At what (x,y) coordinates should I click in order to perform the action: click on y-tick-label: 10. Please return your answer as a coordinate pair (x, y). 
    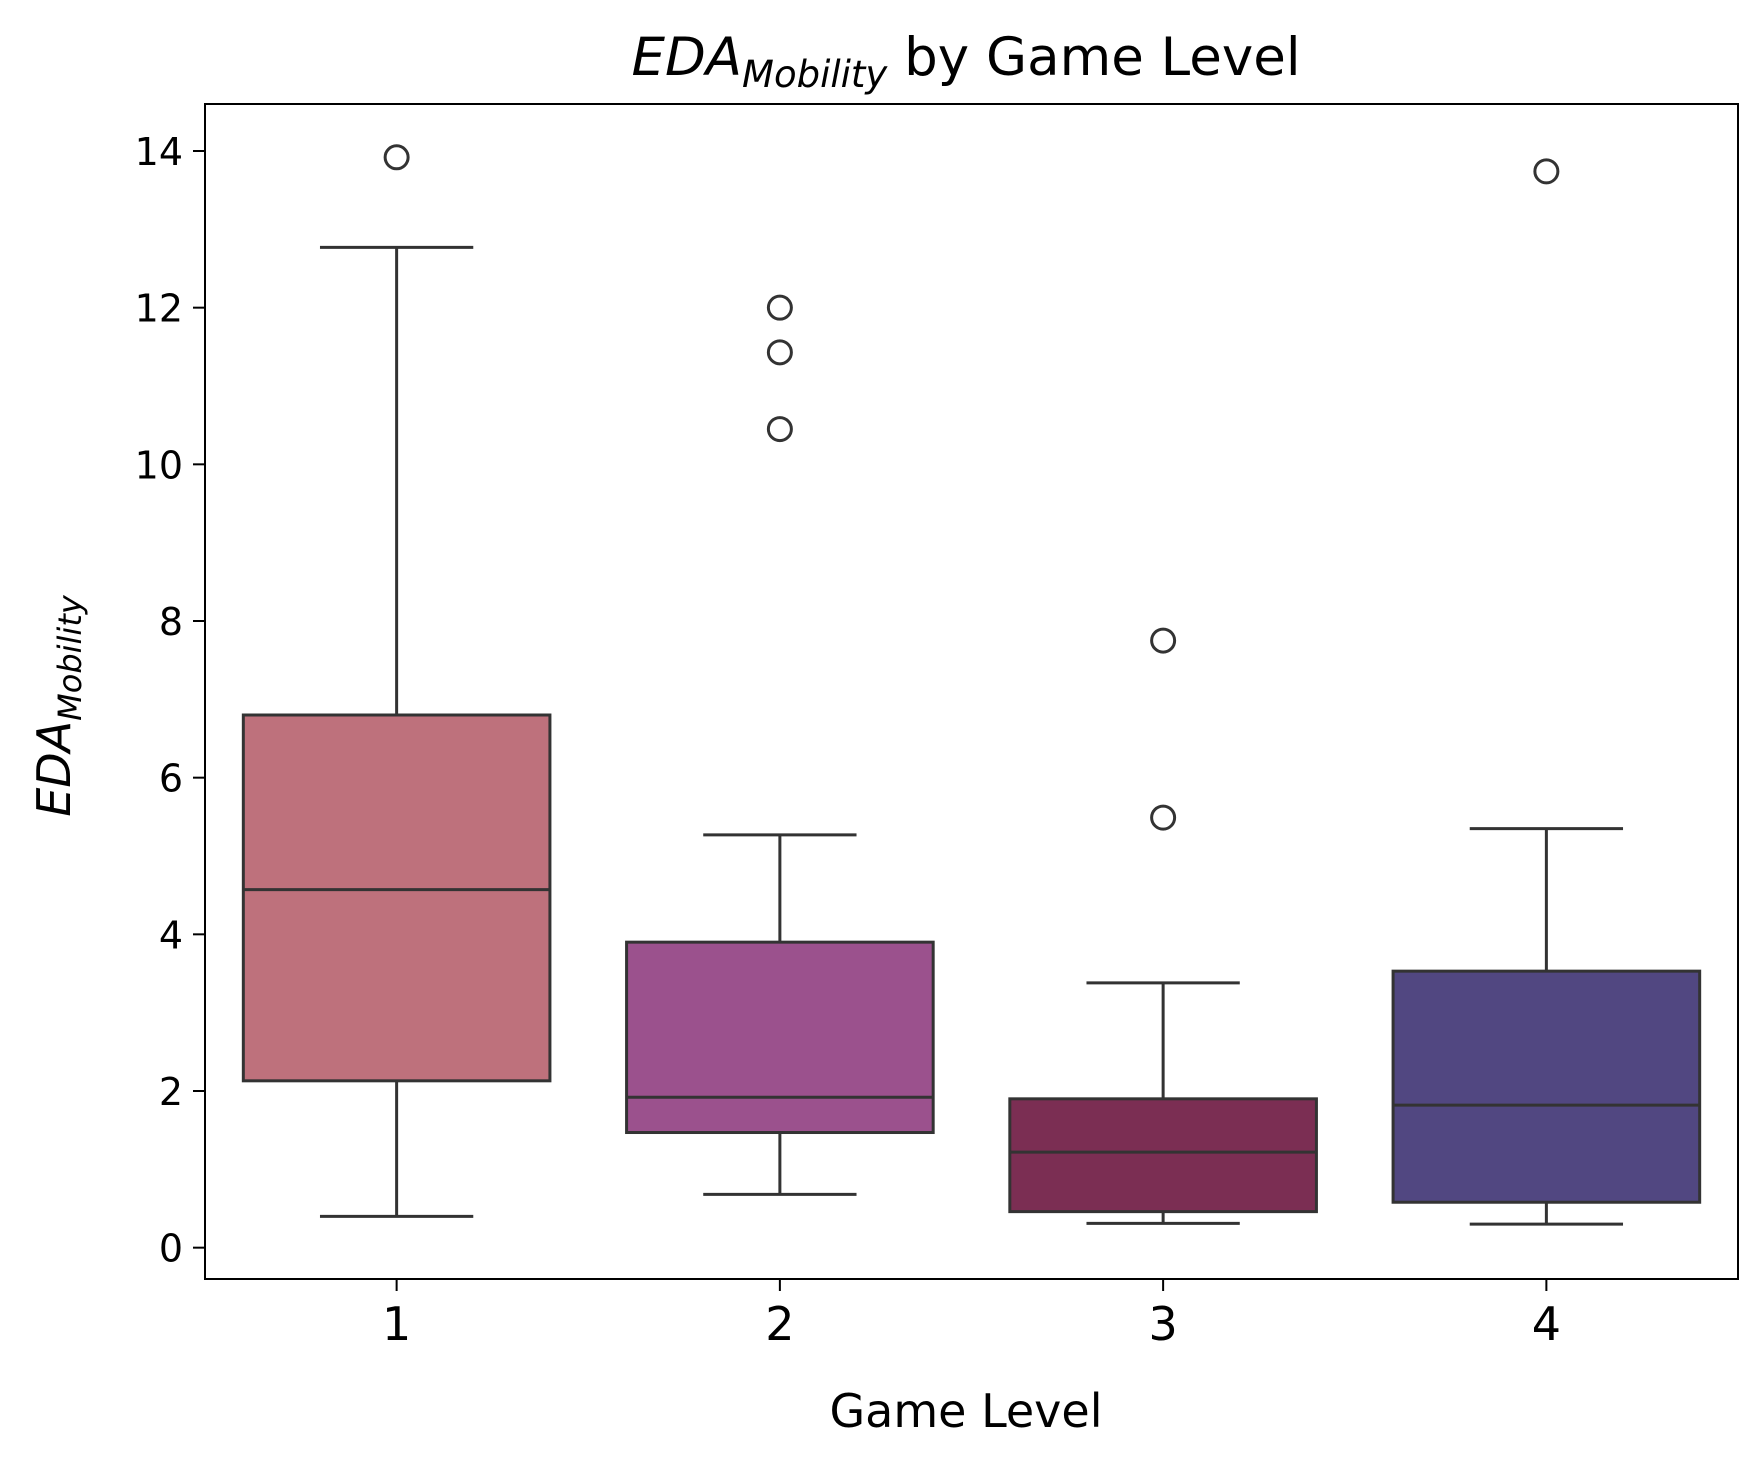
    Looking at the image, I should click on (159, 465).